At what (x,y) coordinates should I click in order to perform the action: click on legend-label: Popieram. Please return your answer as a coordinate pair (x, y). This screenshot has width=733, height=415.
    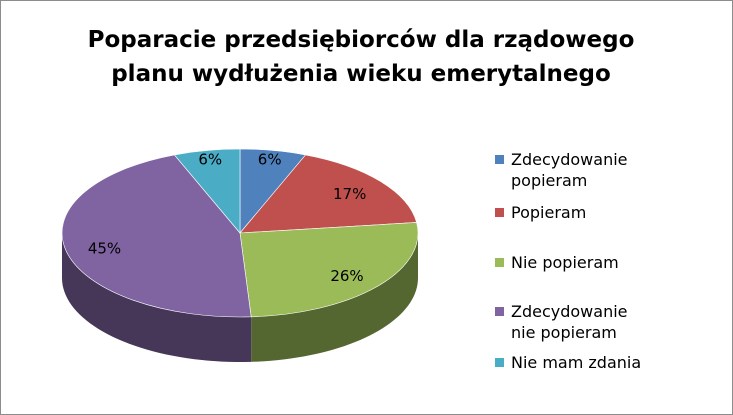
    Looking at the image, I should click on (549, 212).